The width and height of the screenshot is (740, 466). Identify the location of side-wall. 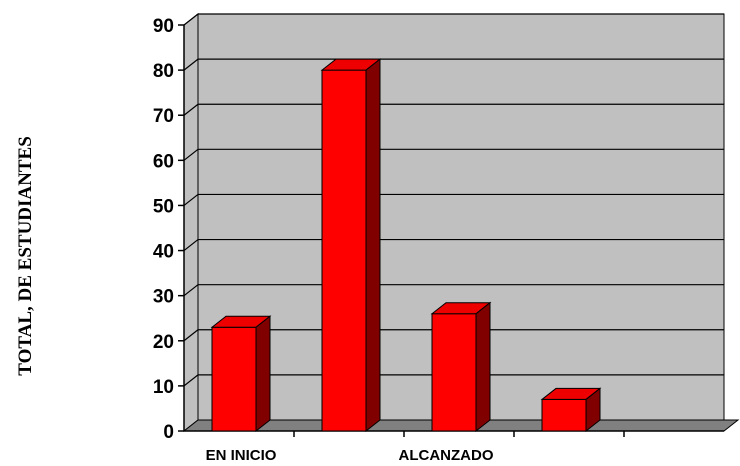
(191, 222).